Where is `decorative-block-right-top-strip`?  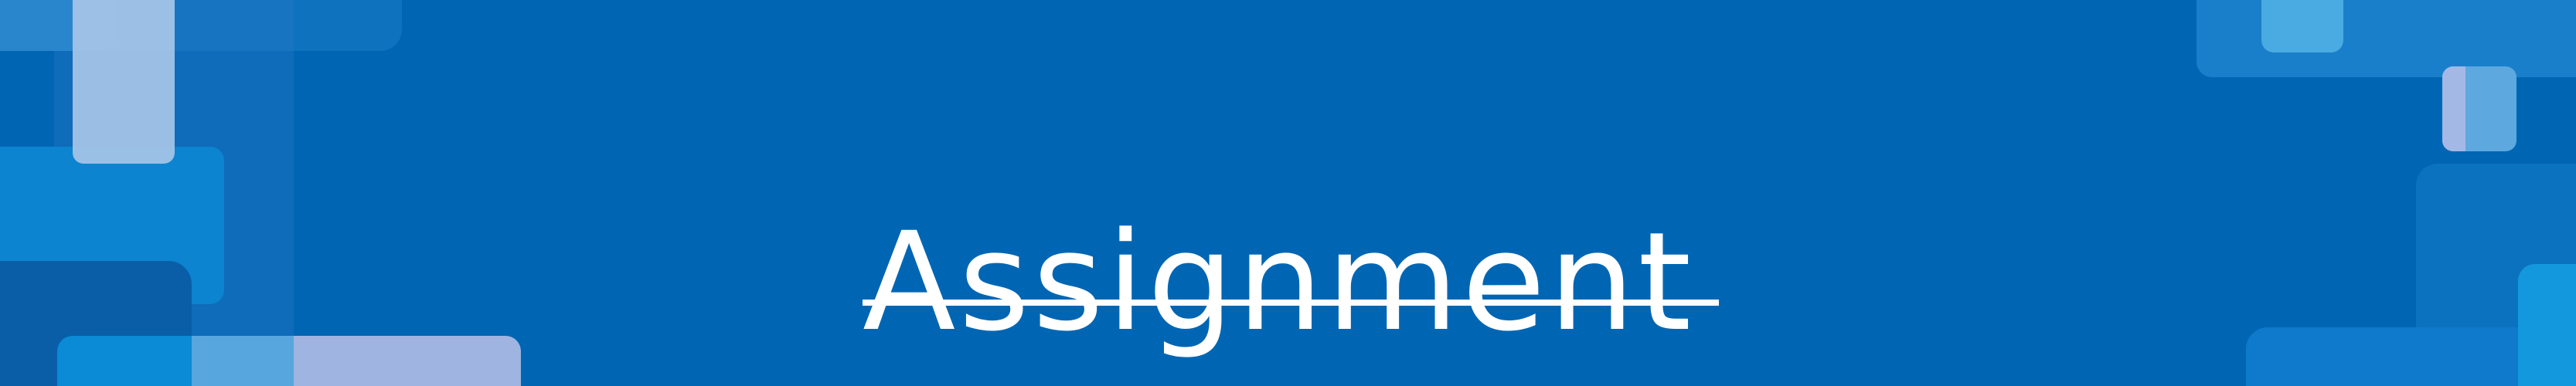
decorative-block-right-top-strip is located at coordinates (2386, 38).